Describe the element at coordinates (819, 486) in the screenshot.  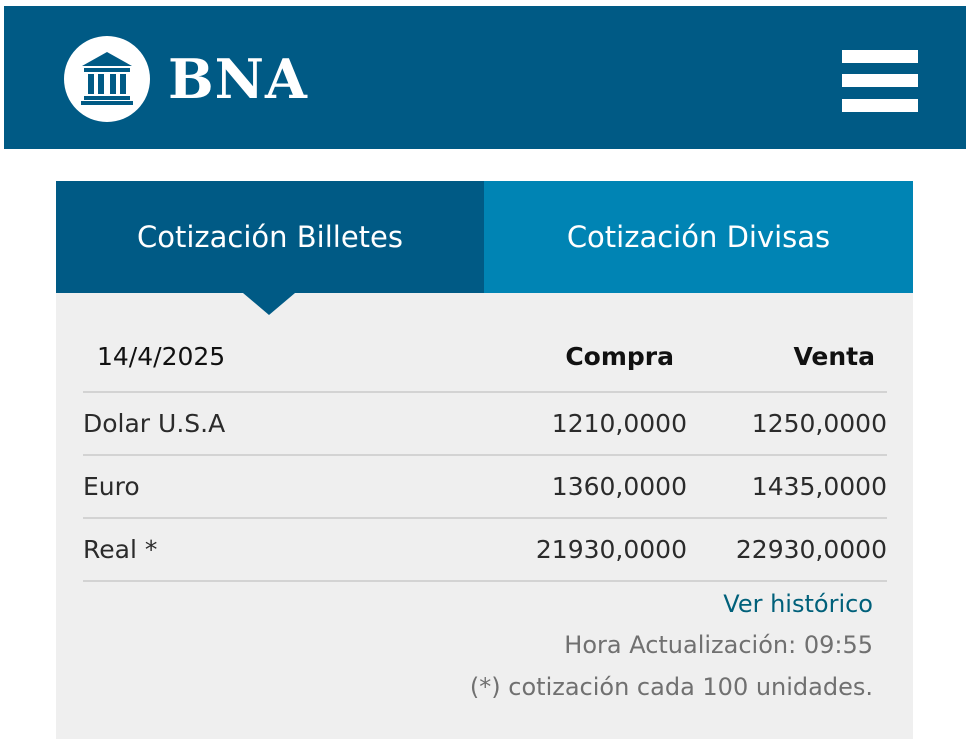
I see `venta-value: 1435,0000` at that location.